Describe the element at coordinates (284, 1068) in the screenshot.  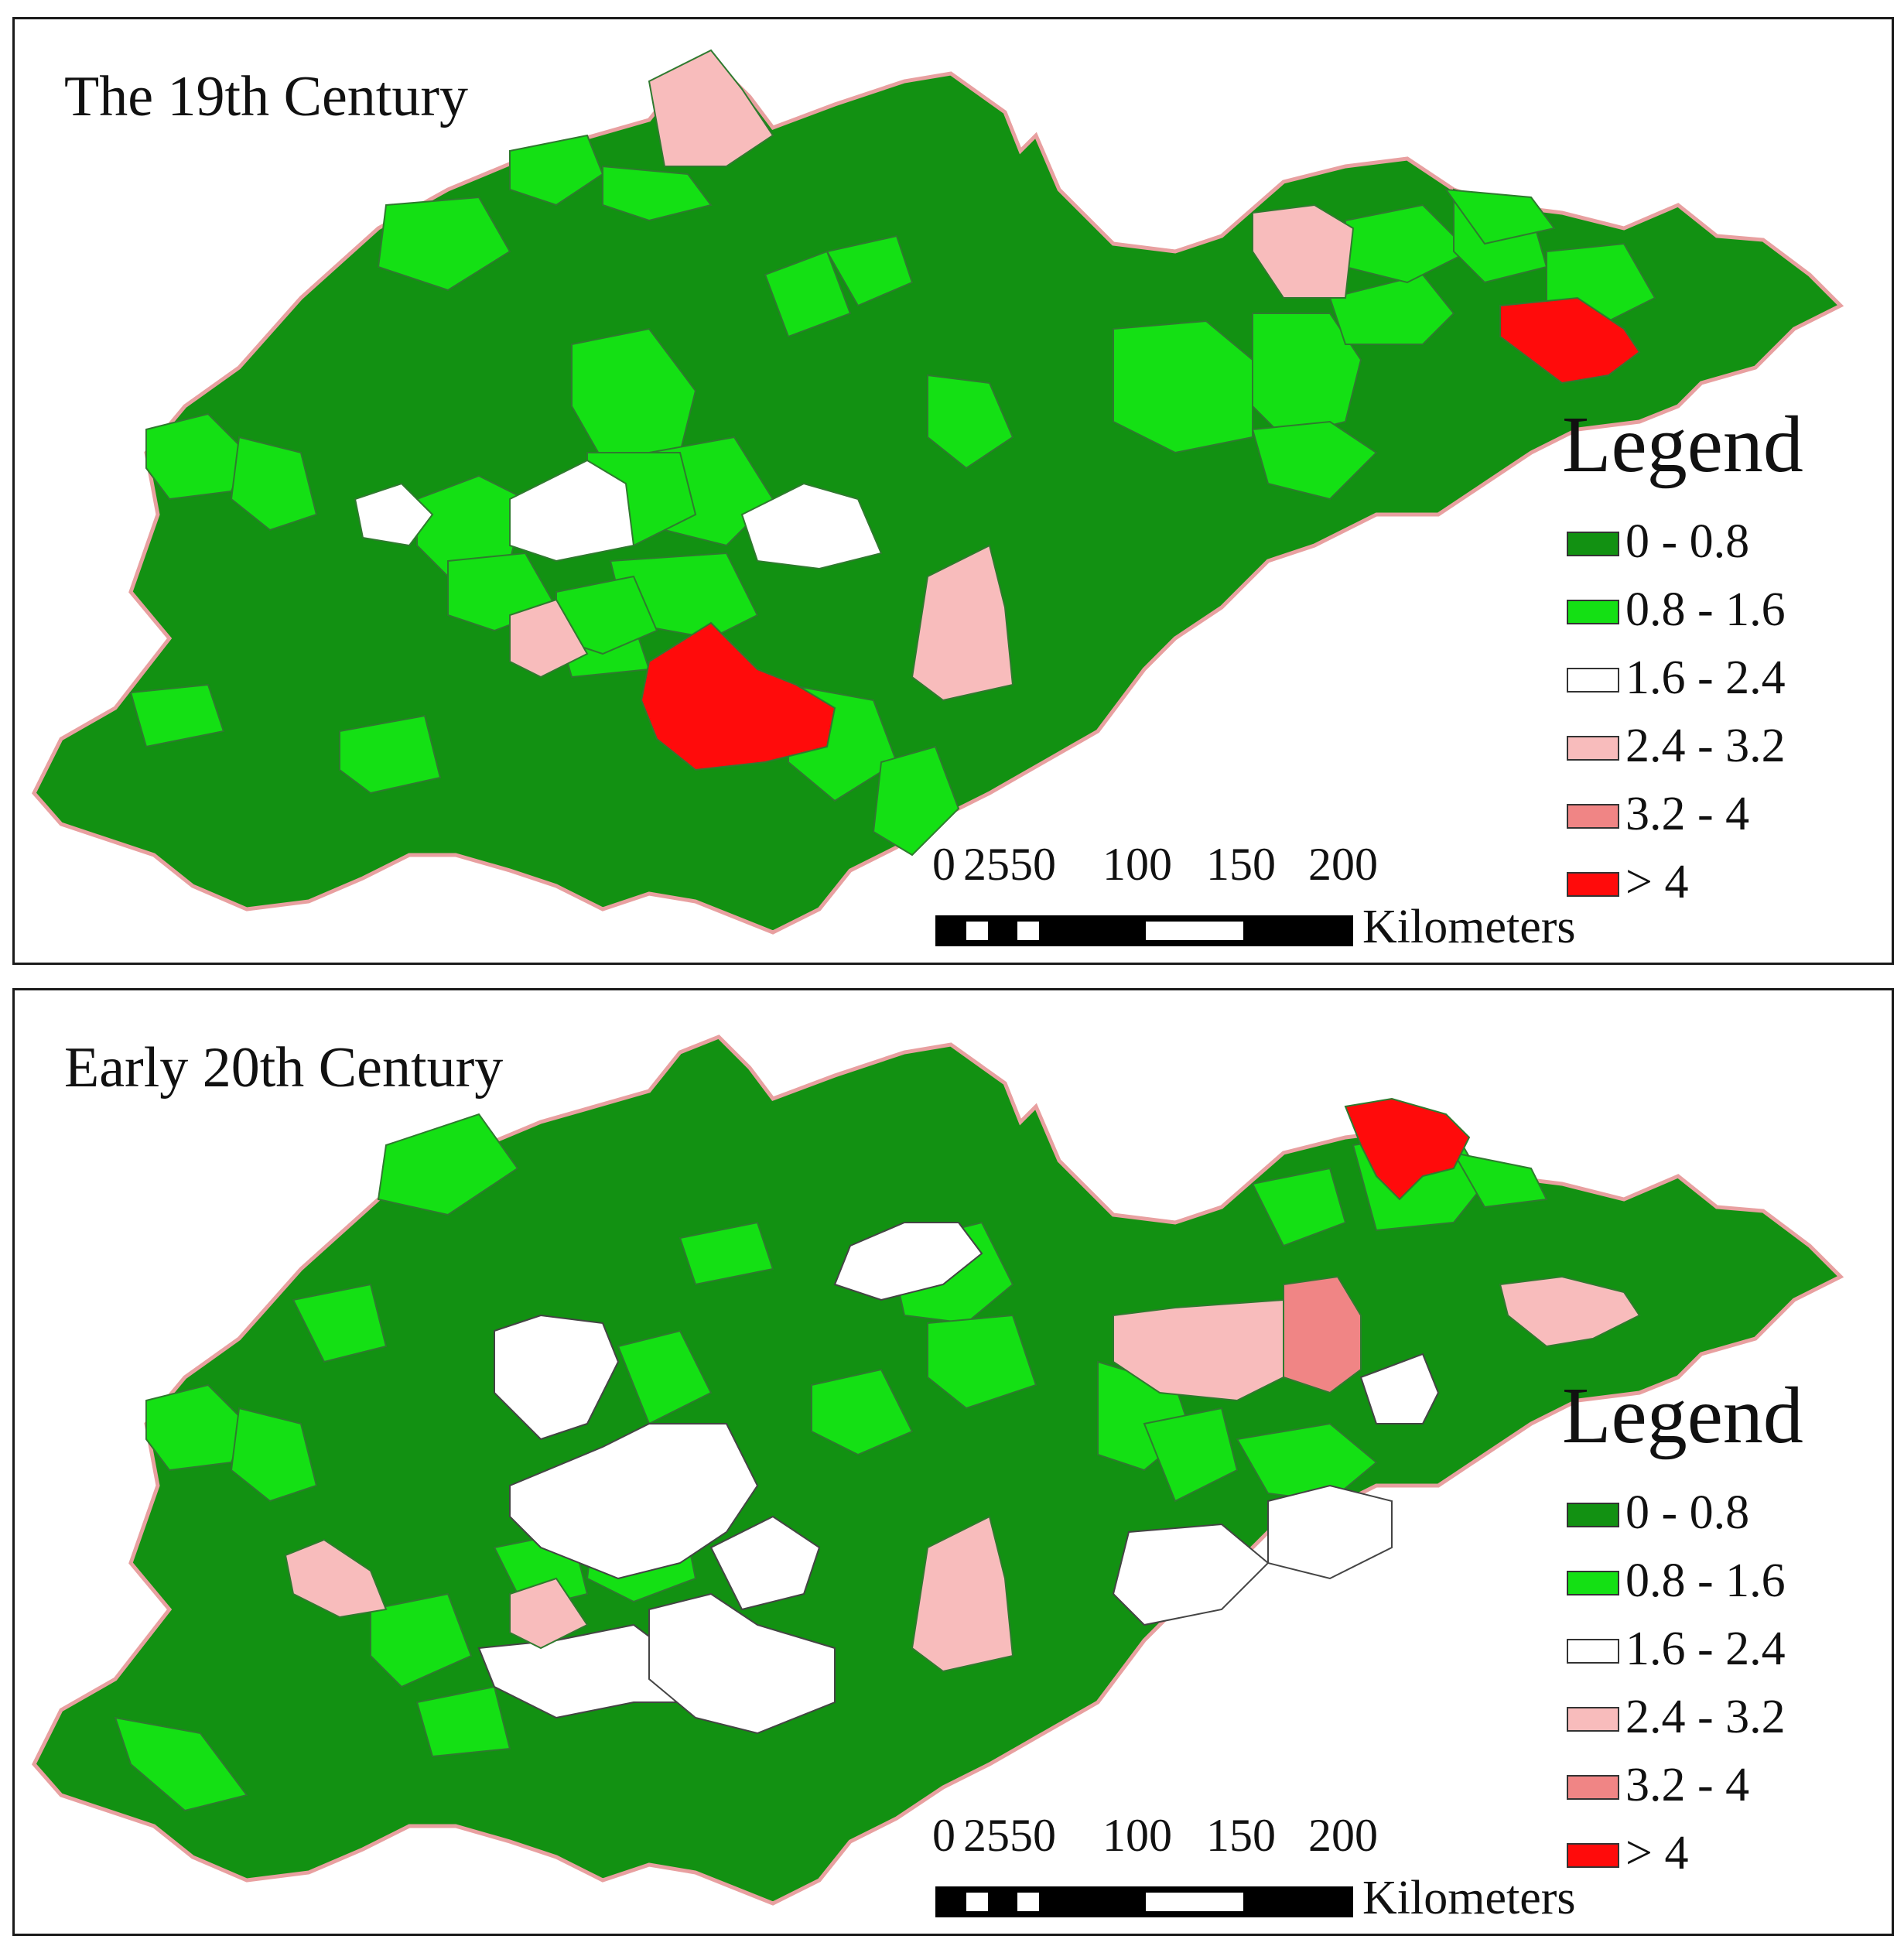
I see `panel-title: Early 20th Century` at that location.